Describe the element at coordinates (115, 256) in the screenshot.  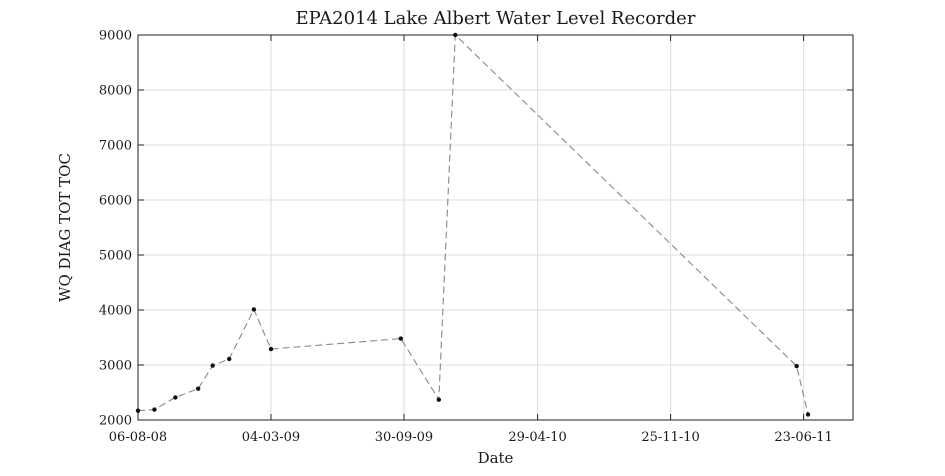
I see `y-tick-label: 5000` at that location.